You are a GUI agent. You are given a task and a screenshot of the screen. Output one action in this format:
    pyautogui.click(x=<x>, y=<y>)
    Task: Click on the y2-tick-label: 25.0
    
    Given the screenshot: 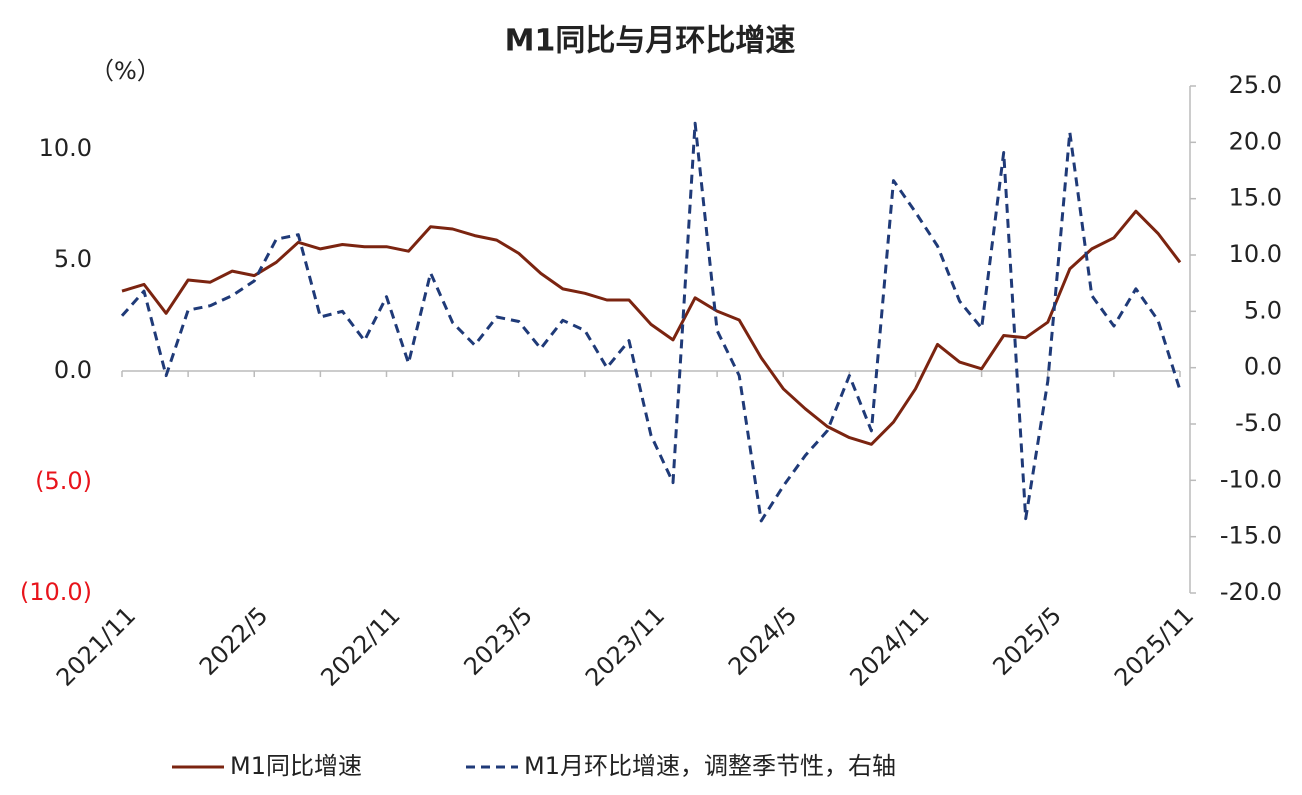 What is the action you would take?
    pyautogui.click(x=1255, y=85)
    